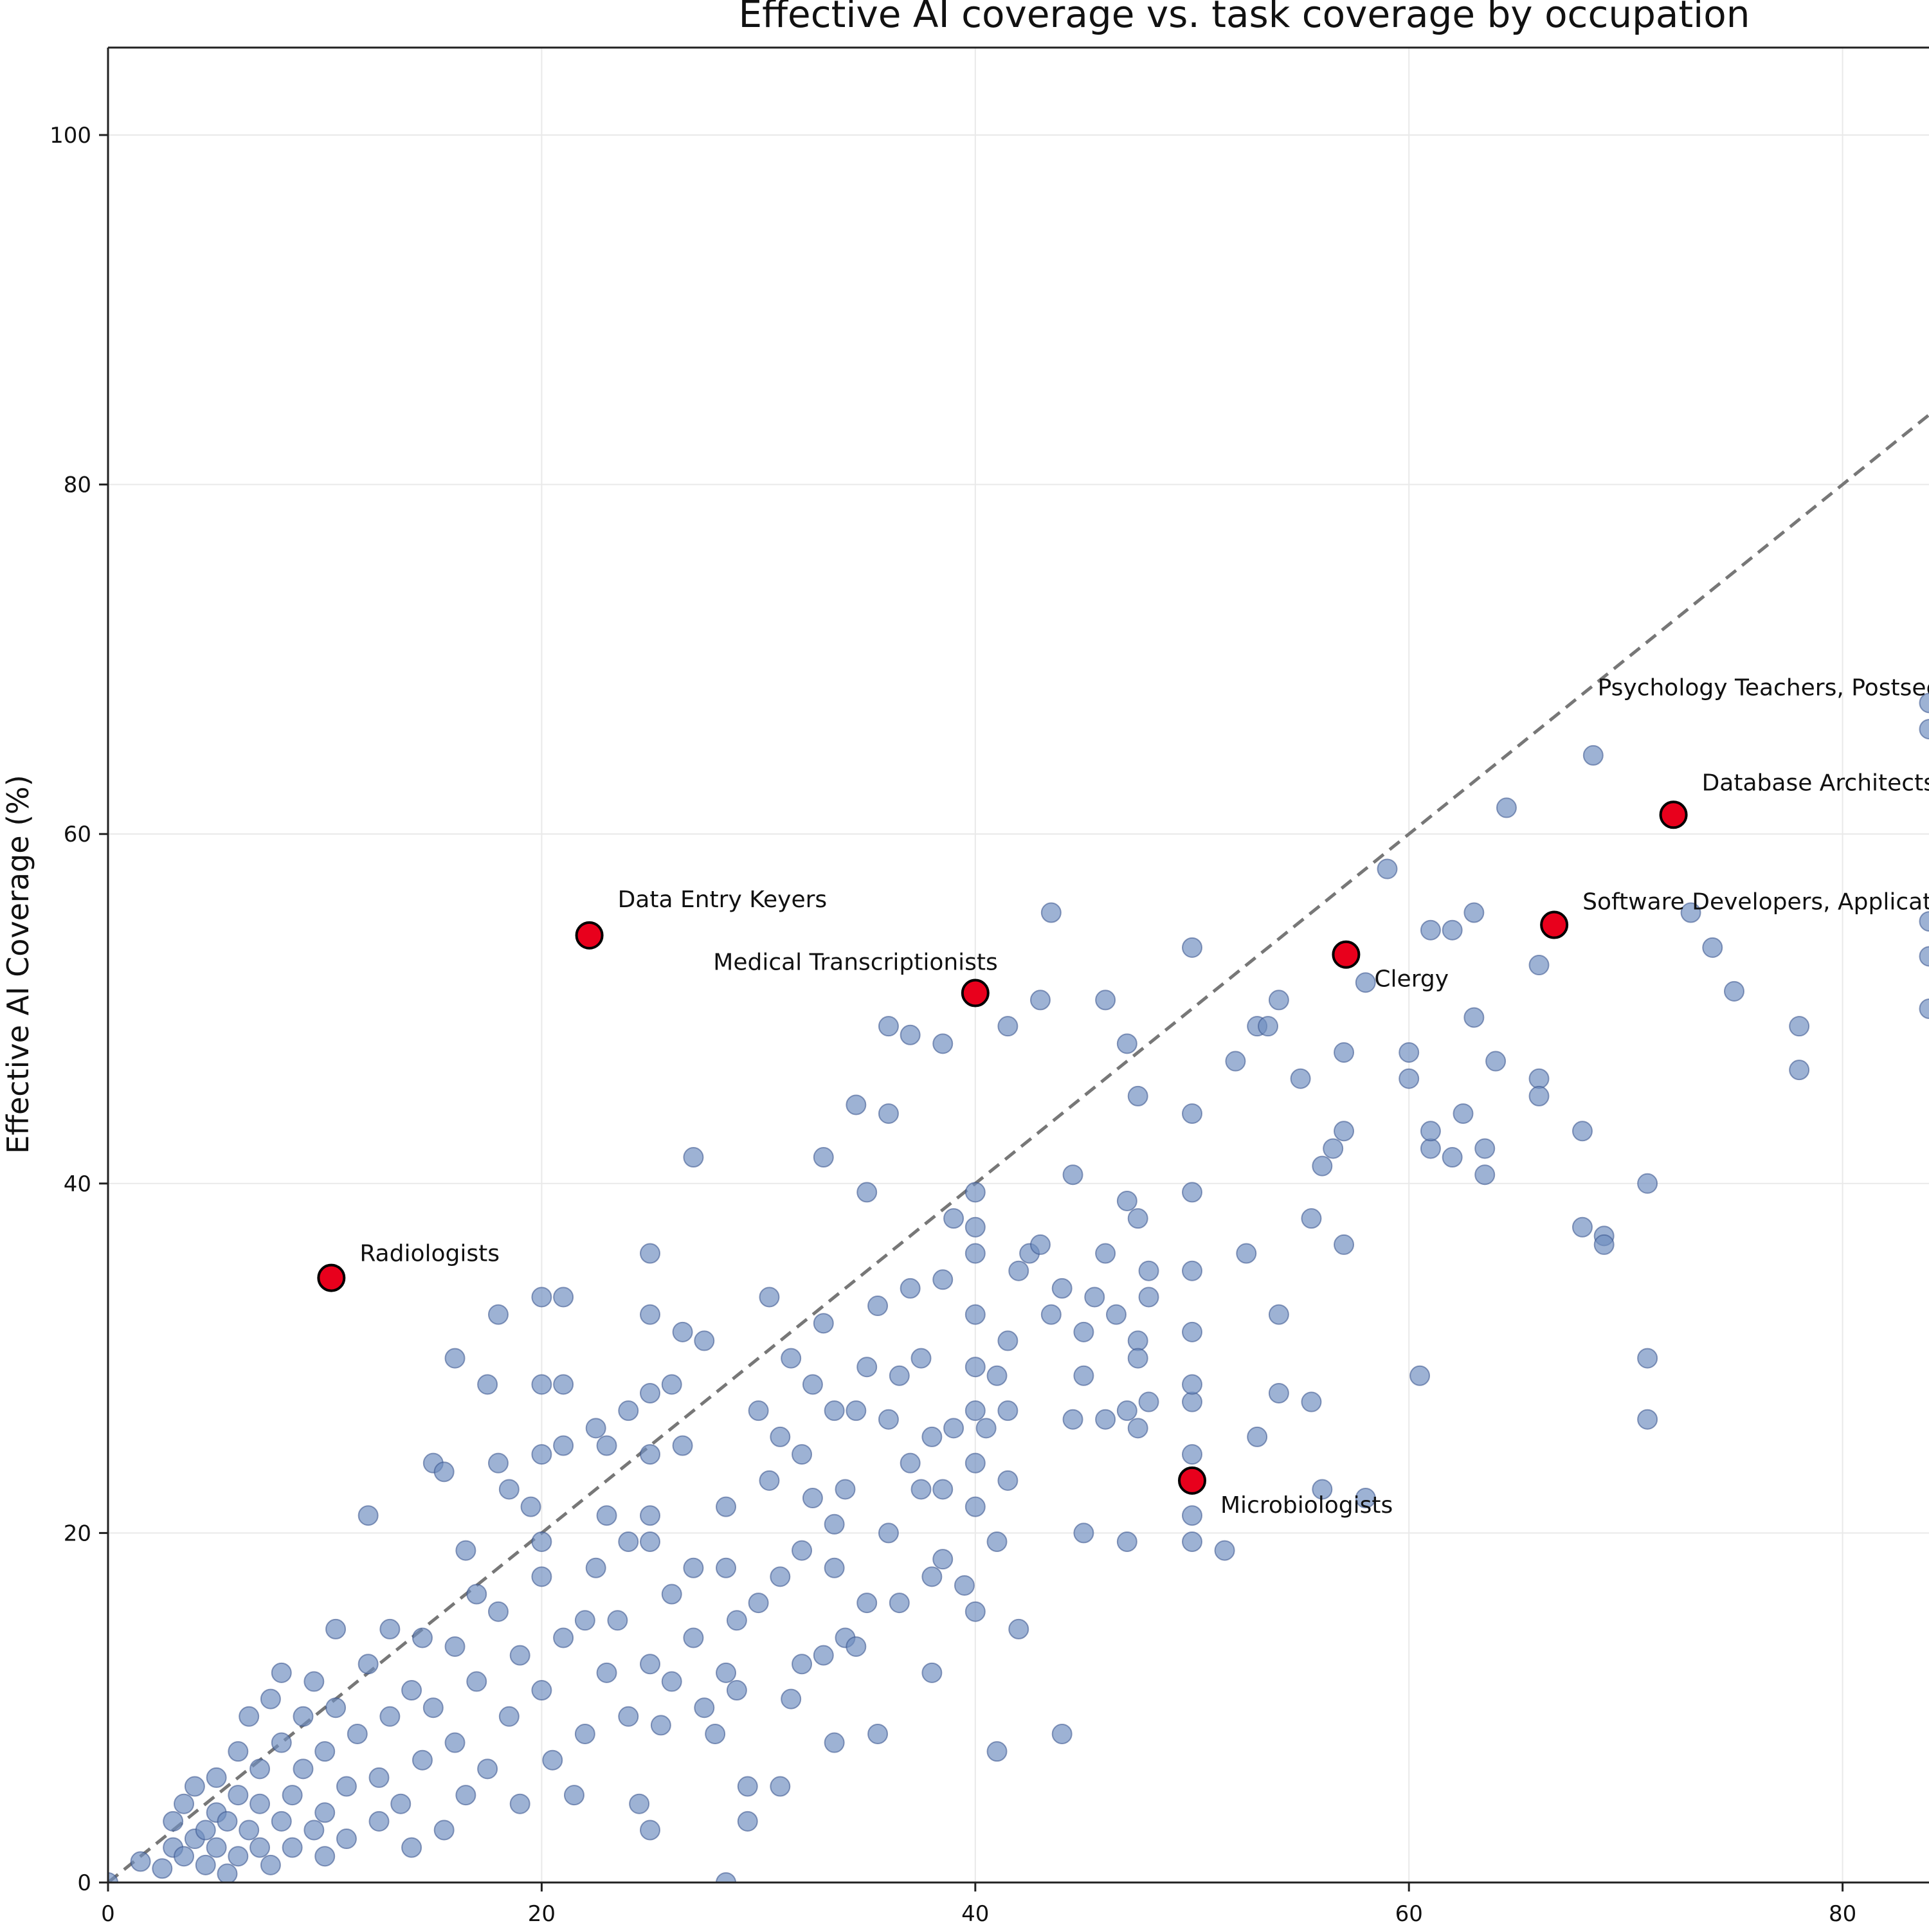 The height and width of the screenshot is (1932, 1929). What do you see at coordinates (84, 1883) in the screenshot?
I see `y-tick-label: 0` at bounding box center [84, 1883].